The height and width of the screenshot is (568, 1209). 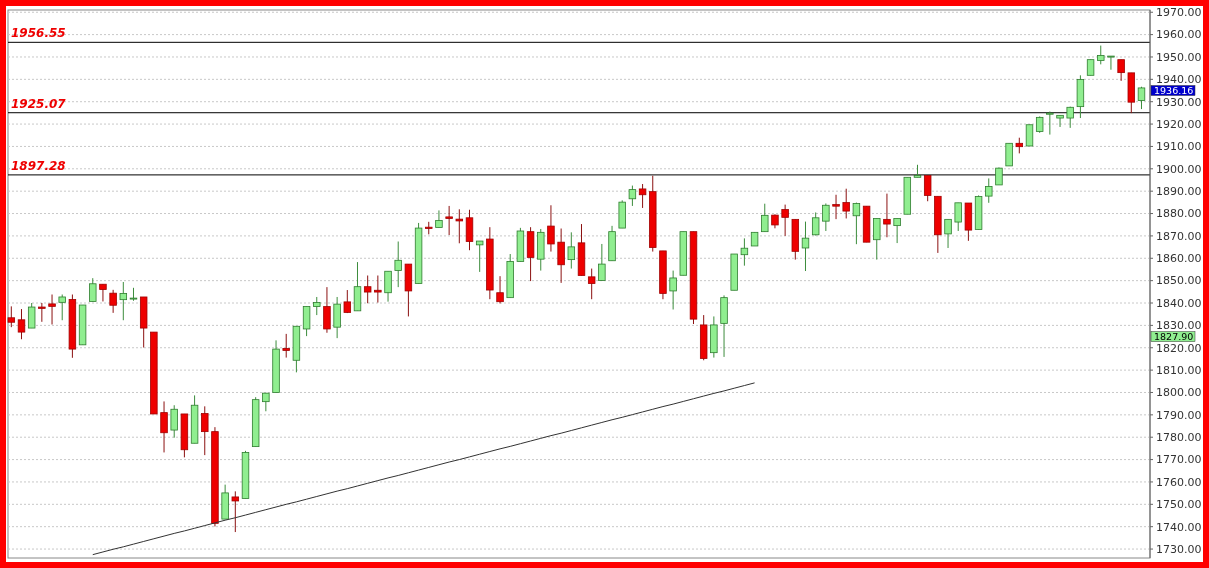 What do you see at coordinates (1179, 549) in the screenshot?
I see `y-tick-label: 1730.00` at bounding box center [1179, 549].